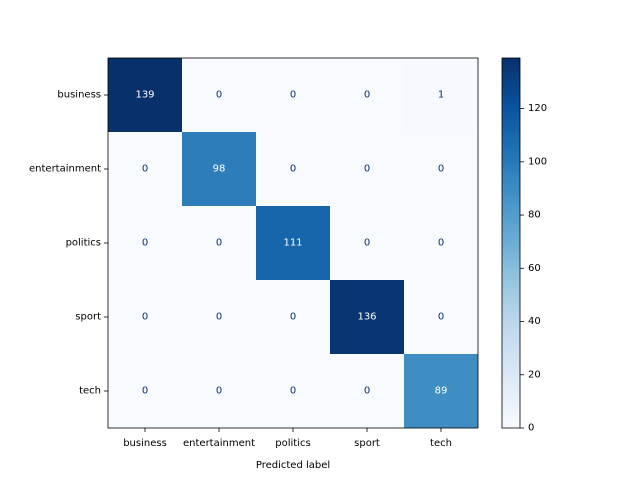 This screenshot has height=480, width=640. I want to click on x-tick-label: politics, so click(292, 443).